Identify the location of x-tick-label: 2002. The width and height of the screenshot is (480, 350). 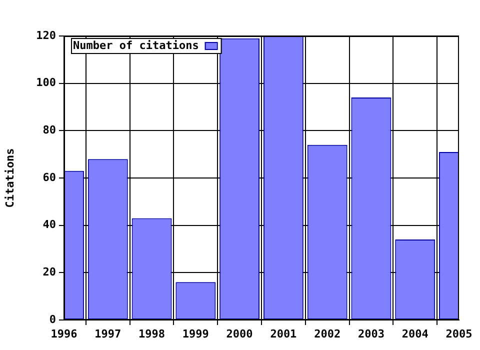
(327, 333).